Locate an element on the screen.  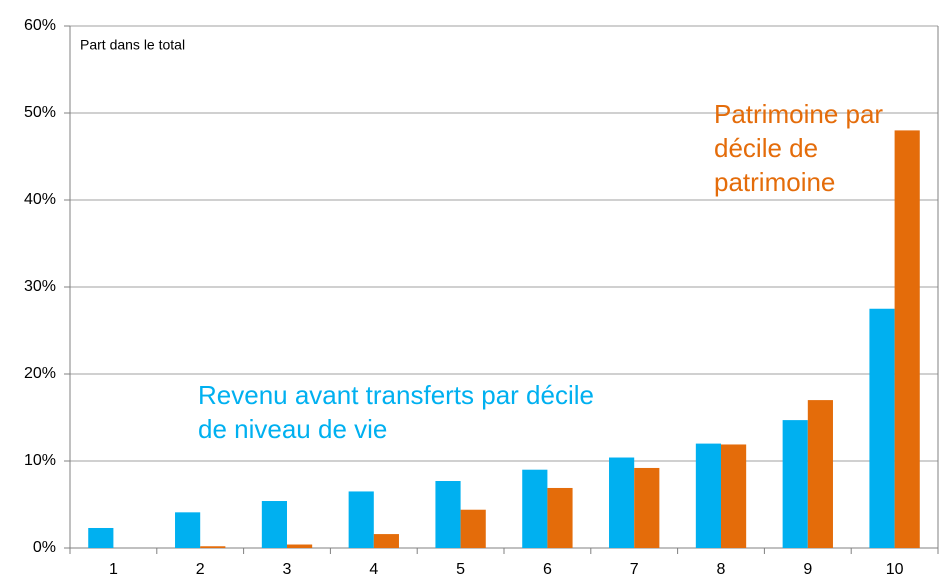
x-tick-label: 6 is located at coordinates (547, 569).